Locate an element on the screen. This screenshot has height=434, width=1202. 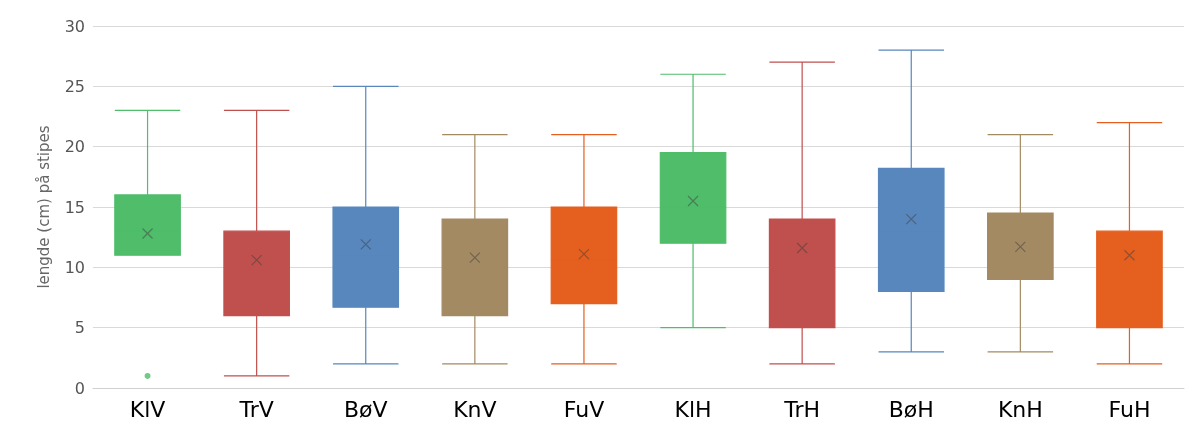
x-tick-label: BøH is located at coordinates (911, 409).